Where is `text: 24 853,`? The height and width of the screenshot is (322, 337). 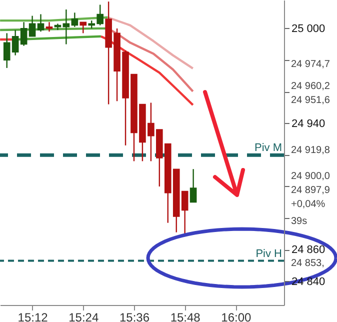 text: 24 853, is located at coordinates (307, 263).